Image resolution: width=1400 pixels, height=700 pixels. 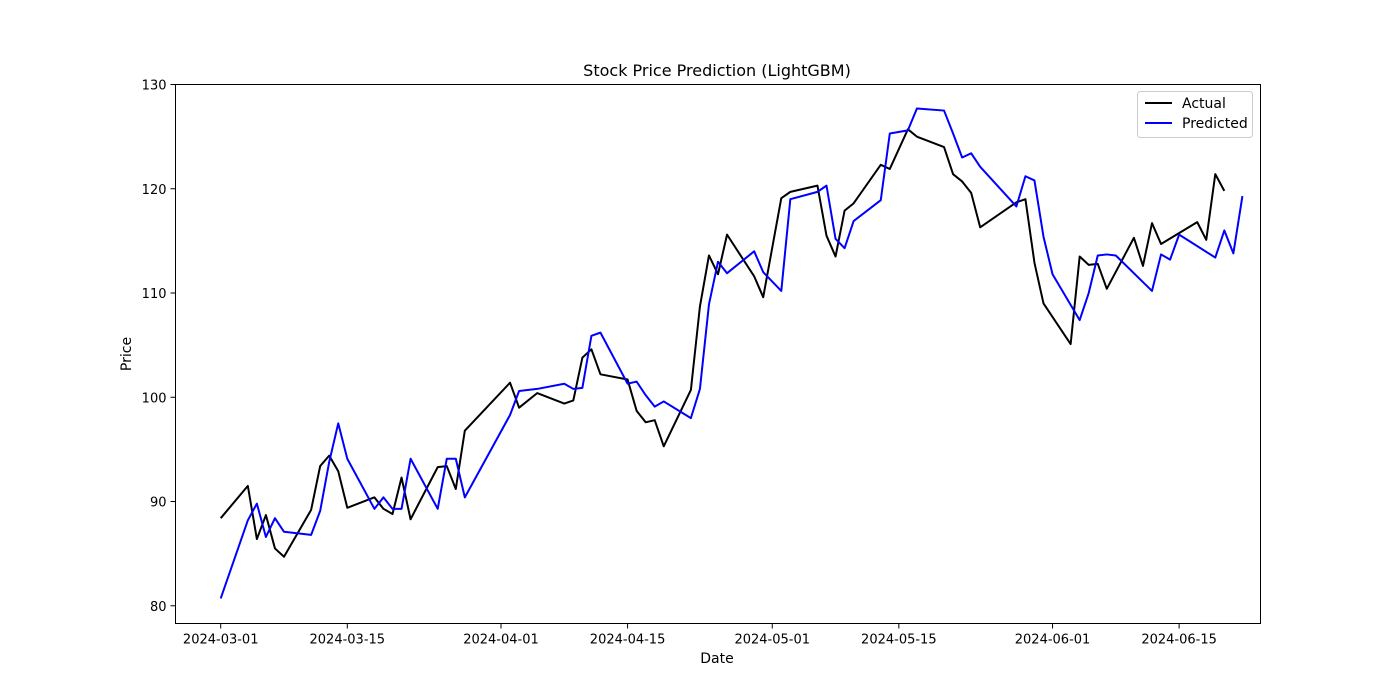 What do you see at coordinates (127, 354) in the screenshot?
I see `y-axis-title: Price` at bounding box center [127, 354].